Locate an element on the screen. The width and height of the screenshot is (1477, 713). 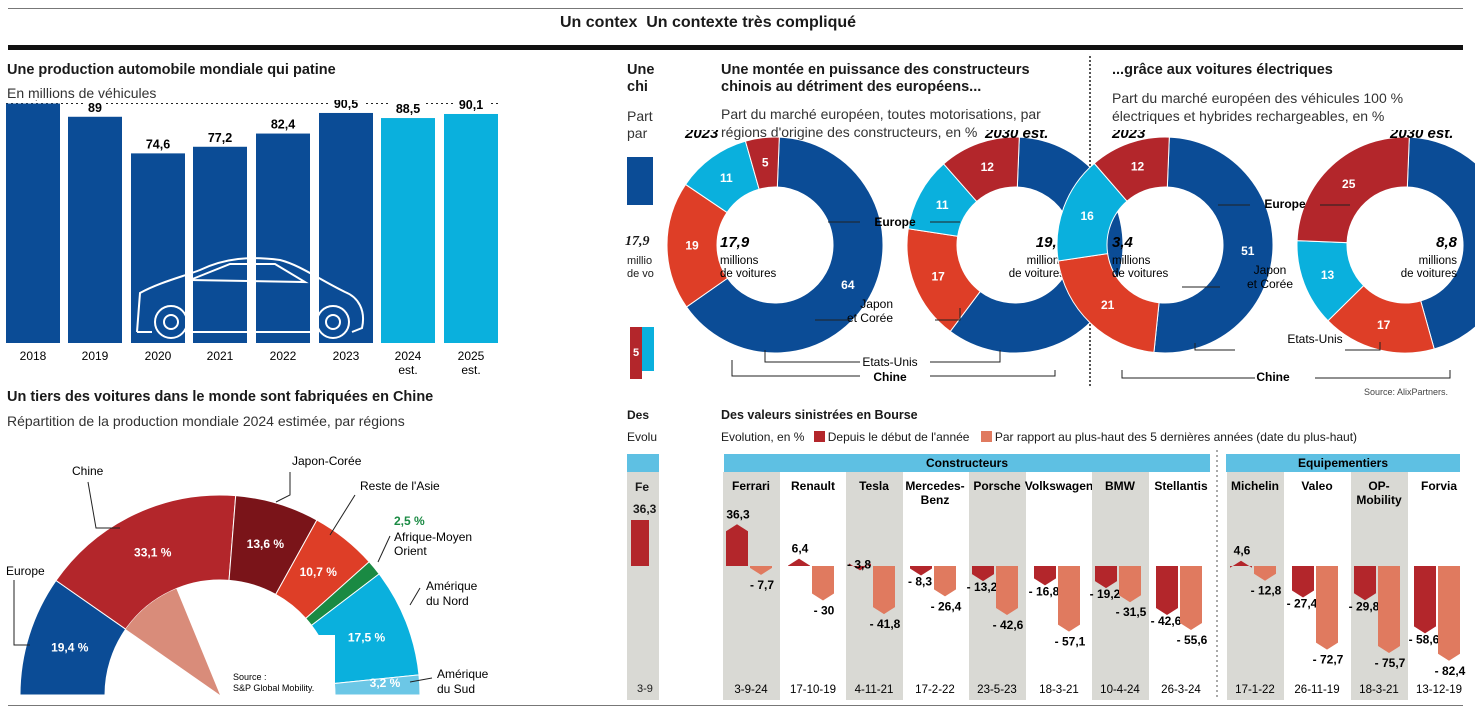
tick-label: 2022 is located at coordinates (283, 356).